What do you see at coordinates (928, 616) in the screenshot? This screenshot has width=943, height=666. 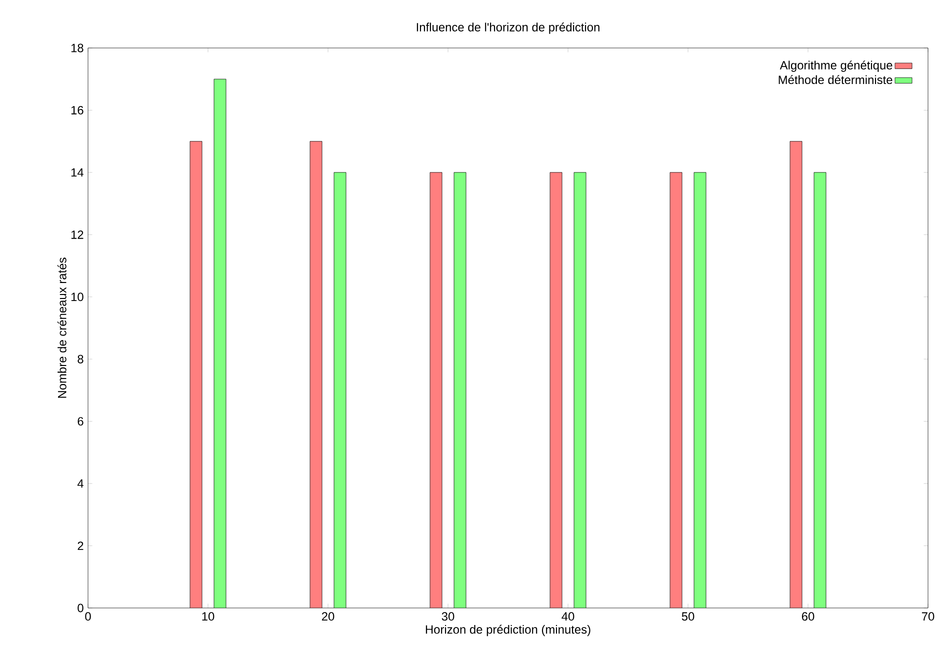 I see `x-tick-label: 70` at bounding box center [928, 616].